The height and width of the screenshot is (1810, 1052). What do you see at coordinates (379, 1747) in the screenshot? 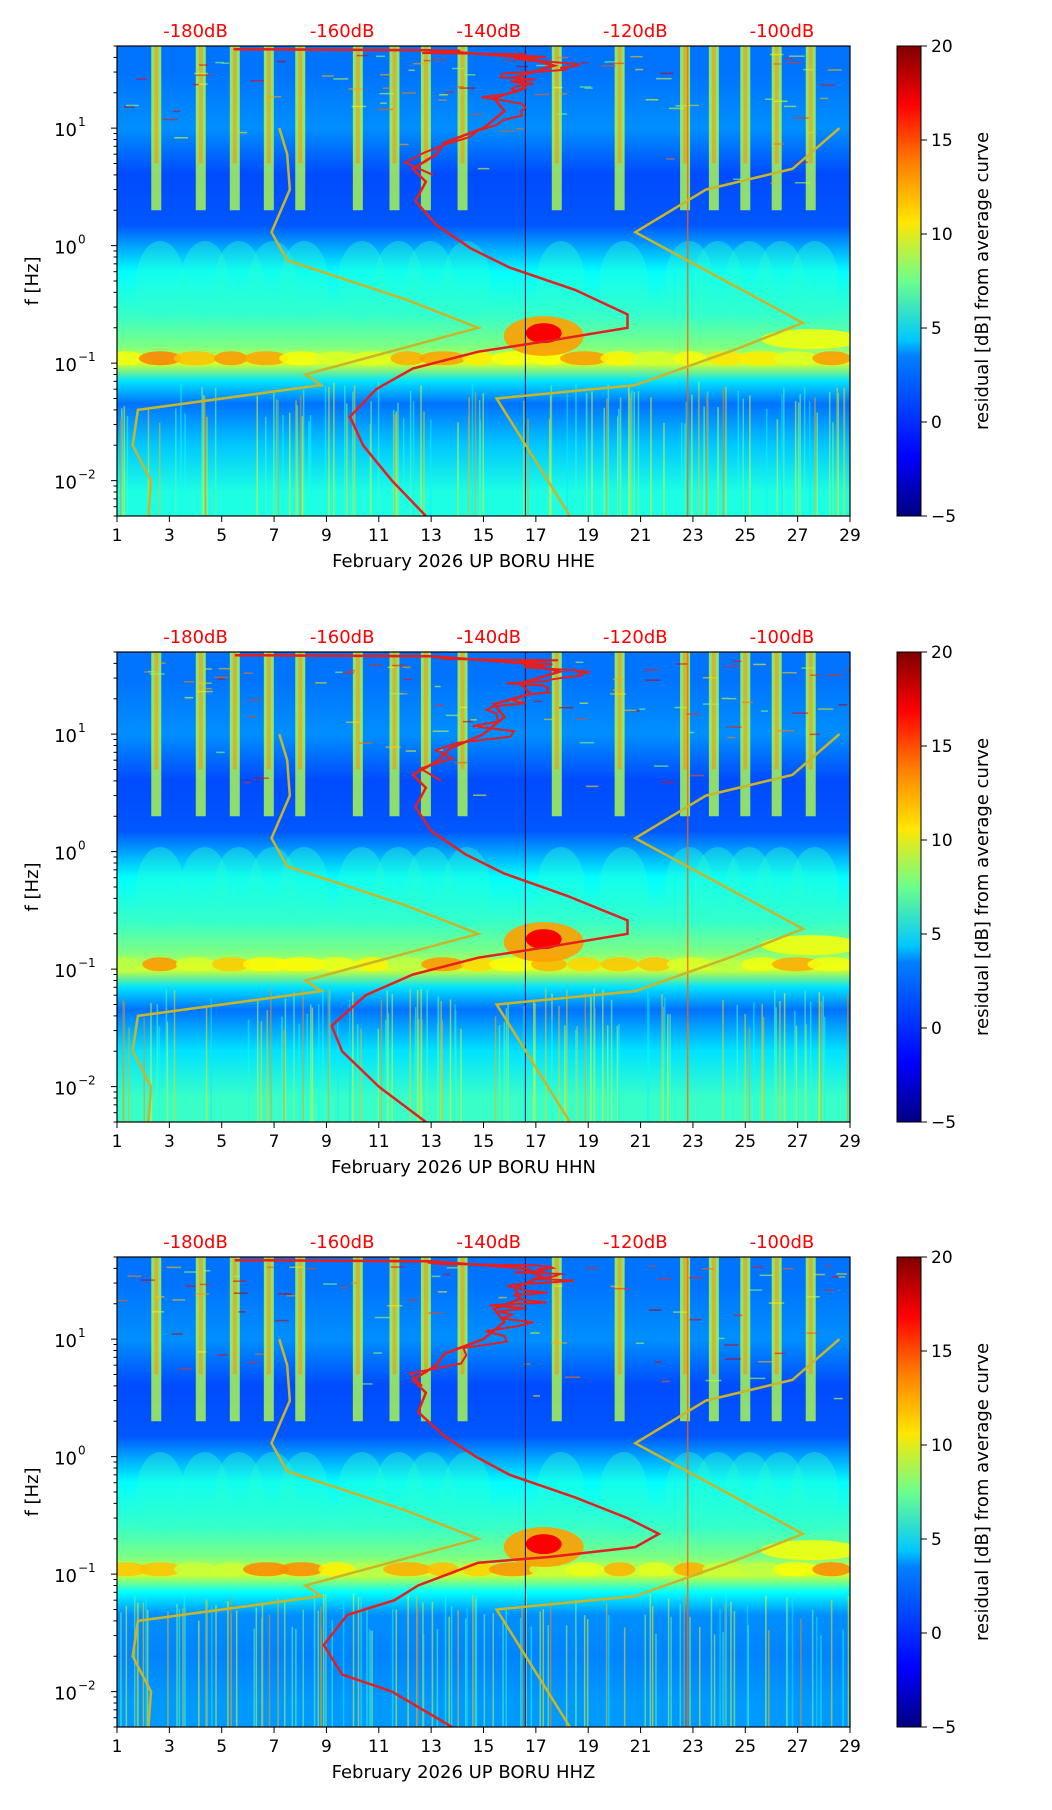
I see `x-tick-label: 11` at bounding box center [379, 1747].